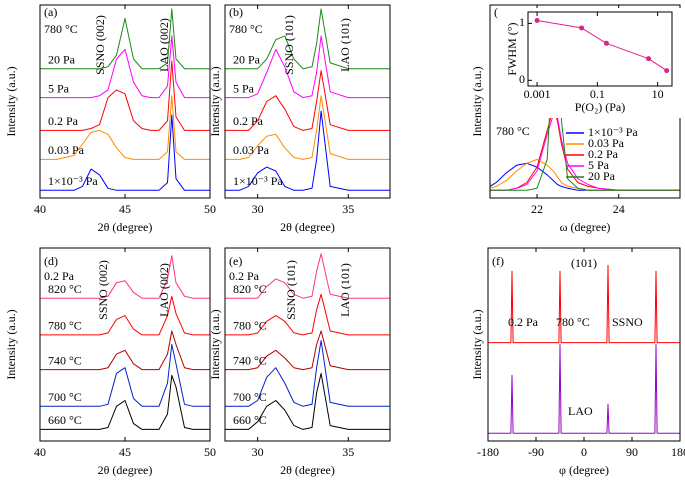 The width and height of the screenshot is (685, 484). I want to click on legend-label: 0.03 Pa, so click(606, 143).